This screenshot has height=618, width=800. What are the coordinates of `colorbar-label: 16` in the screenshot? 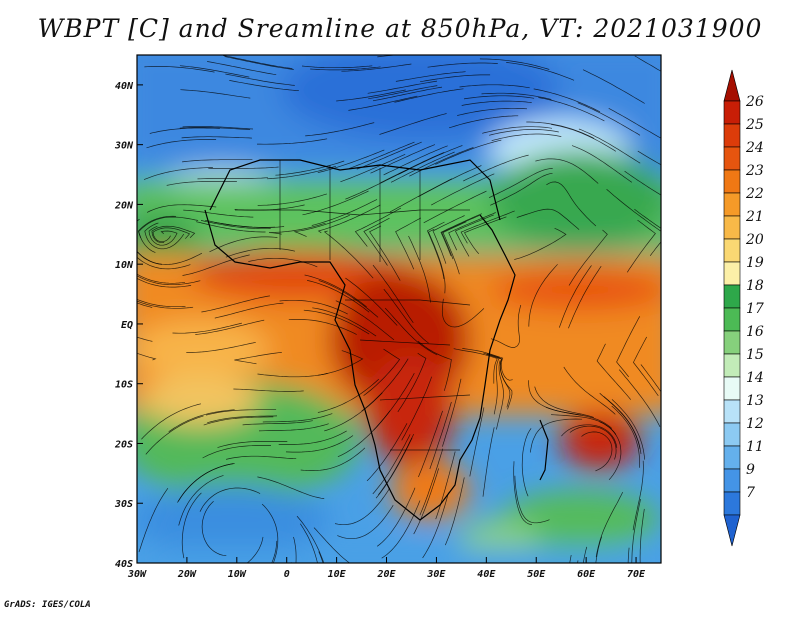 It's located at (755, 332).